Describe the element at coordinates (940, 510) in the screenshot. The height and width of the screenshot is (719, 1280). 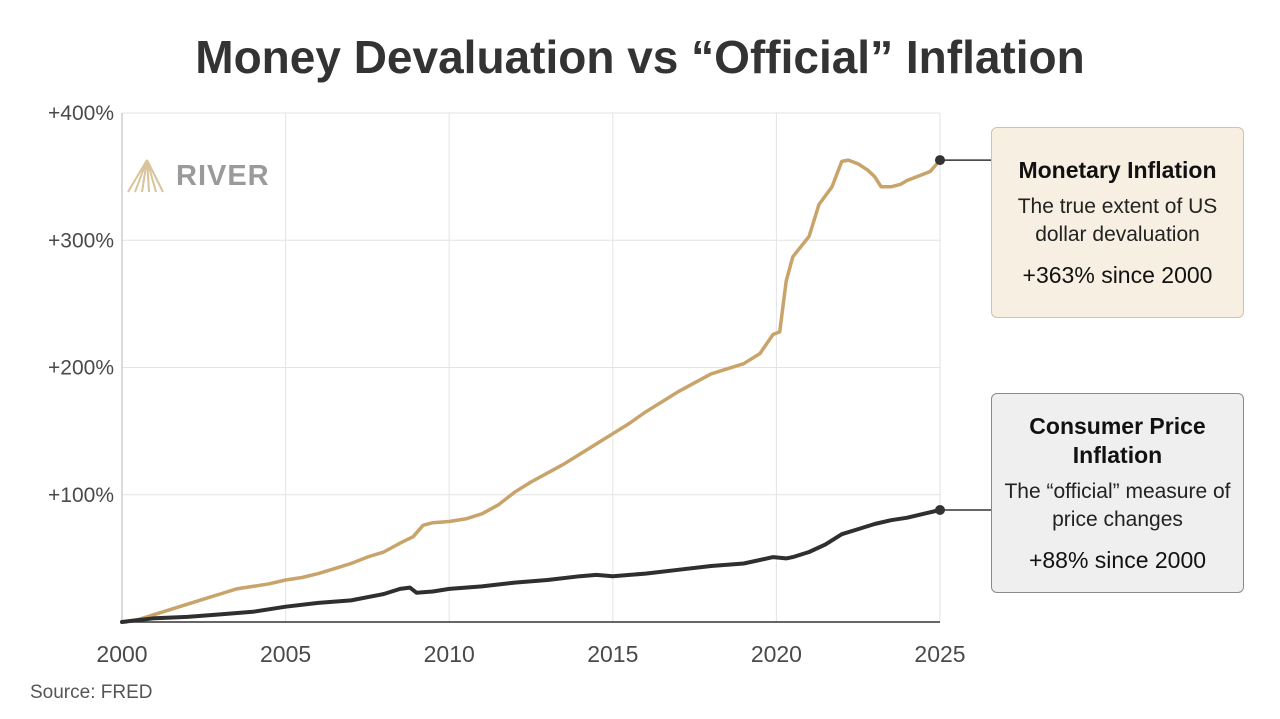
I see `end-marker-cpi` at that location.